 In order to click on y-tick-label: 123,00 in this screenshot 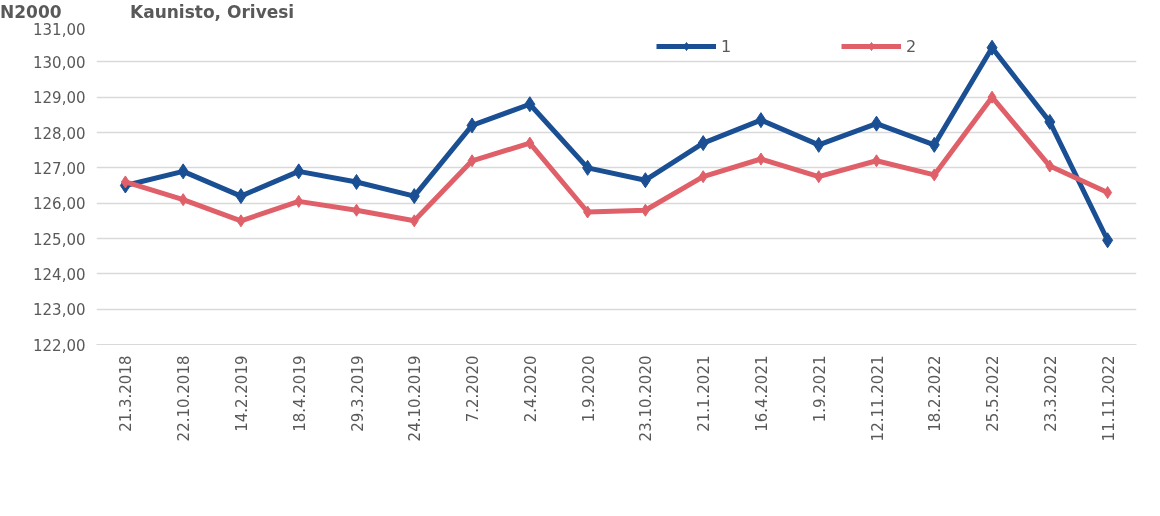, I will do `click(59, 310)`.